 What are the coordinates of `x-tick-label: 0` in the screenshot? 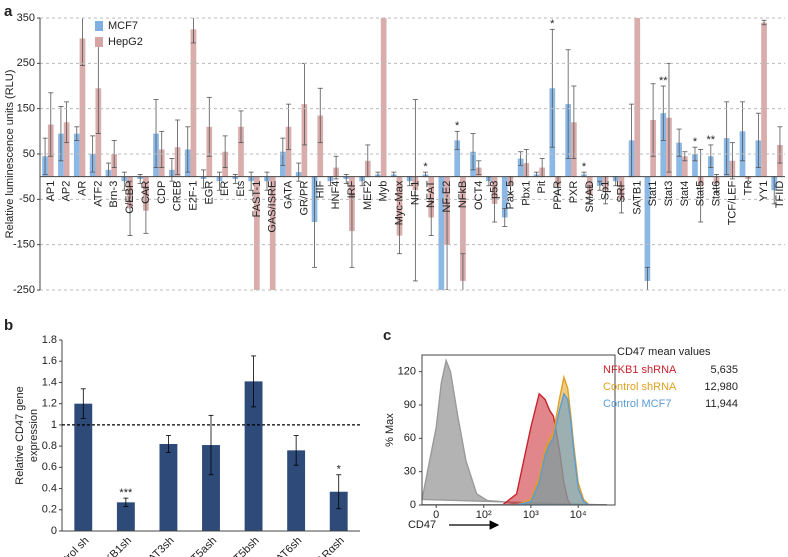 It's located at (436, 515).